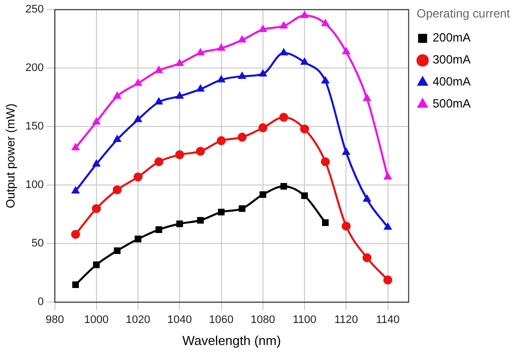  Describe the element at coordinates (38, 244) in the screenshot. I see `y-tick-label: 50` at that location.